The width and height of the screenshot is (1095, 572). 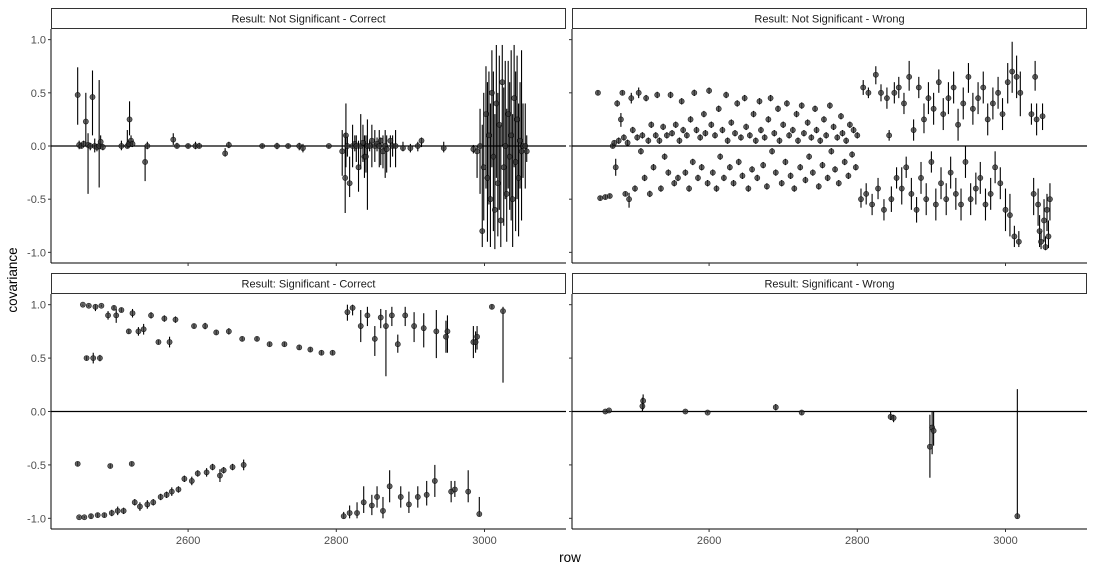 I want to click on strip-label: Result: Significant - Wrong, so click(x=829, y=285).